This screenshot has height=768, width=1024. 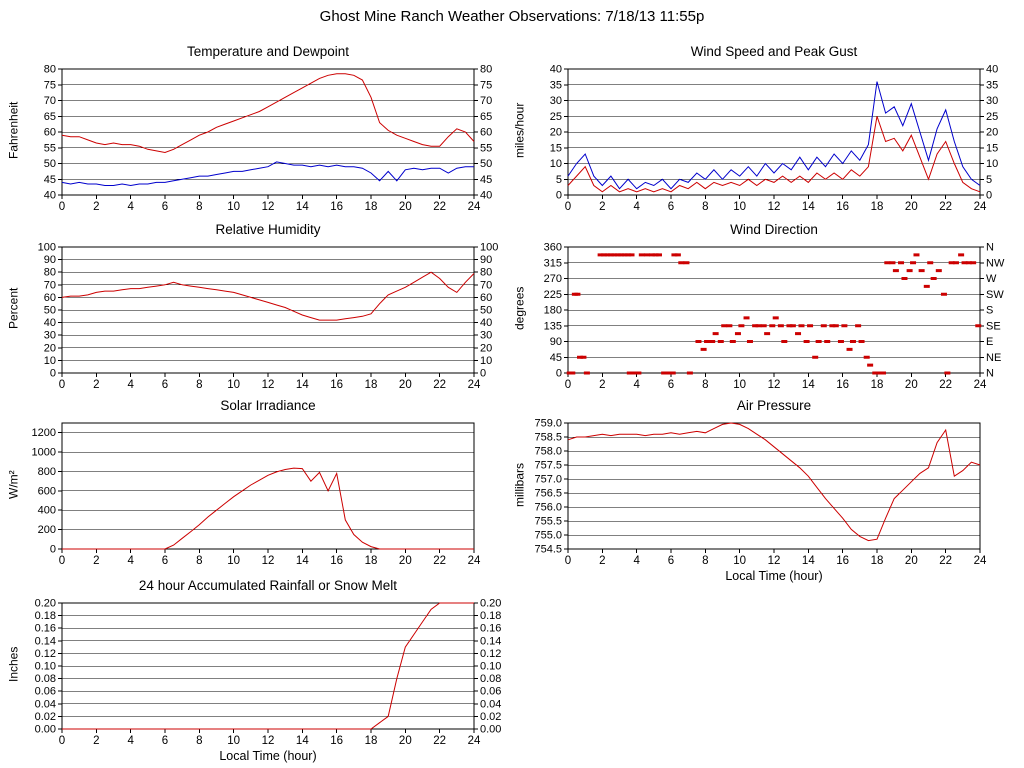 What do you see at coordinates (548, 466) in the screenshot?
I see `svg-text: 757.5` at bounding box center [548, 466].